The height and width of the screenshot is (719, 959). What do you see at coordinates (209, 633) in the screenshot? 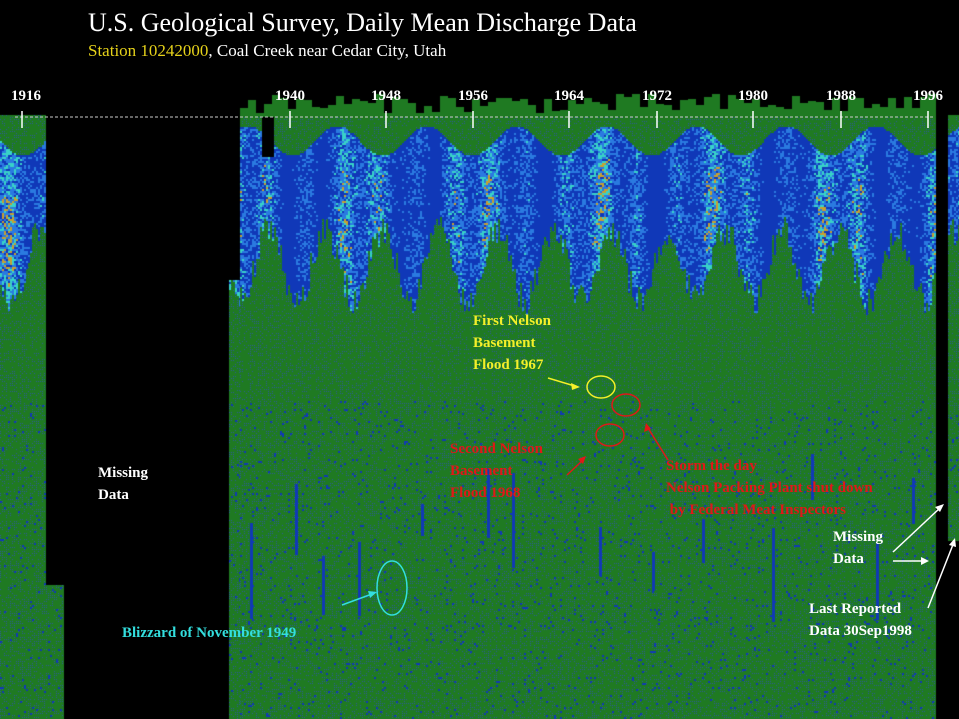
I see `blizzard-note: Blizzard of November 1949` at bounding box center [209, 633].